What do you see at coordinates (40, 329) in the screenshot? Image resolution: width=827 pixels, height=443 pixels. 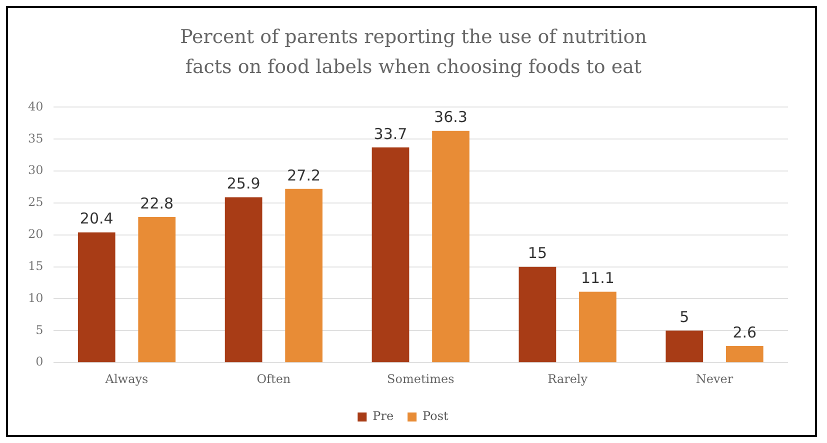 I see `y-tick-label: 5` at bounding box center [40, 329].